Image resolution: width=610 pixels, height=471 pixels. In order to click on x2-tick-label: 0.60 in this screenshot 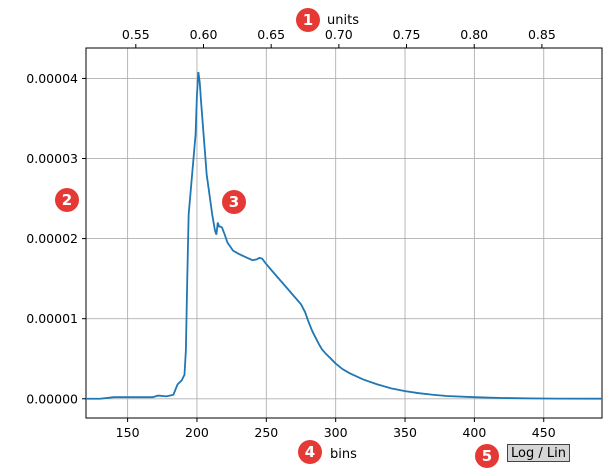, I will do `click(204, 34)`.